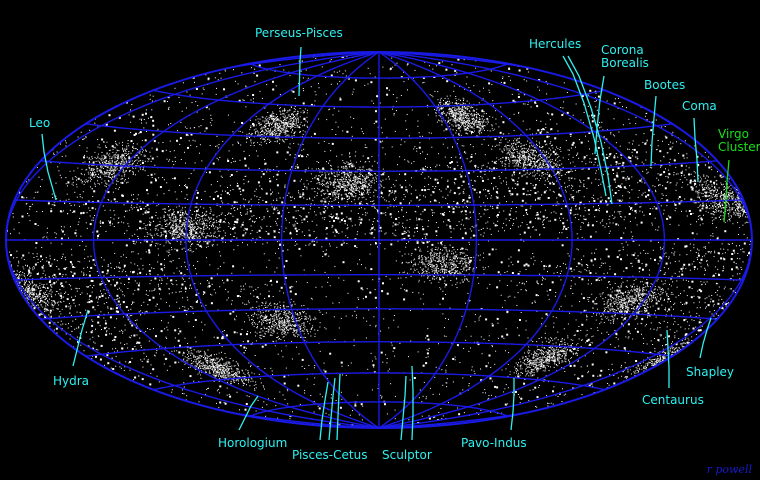 Image resolution: width=760 pixels, height=480 pixels. Describe the element at coordinates (330, 455) in the screenshot. I see `label-pisces-cetus: Pisces-Cetus` at that location.